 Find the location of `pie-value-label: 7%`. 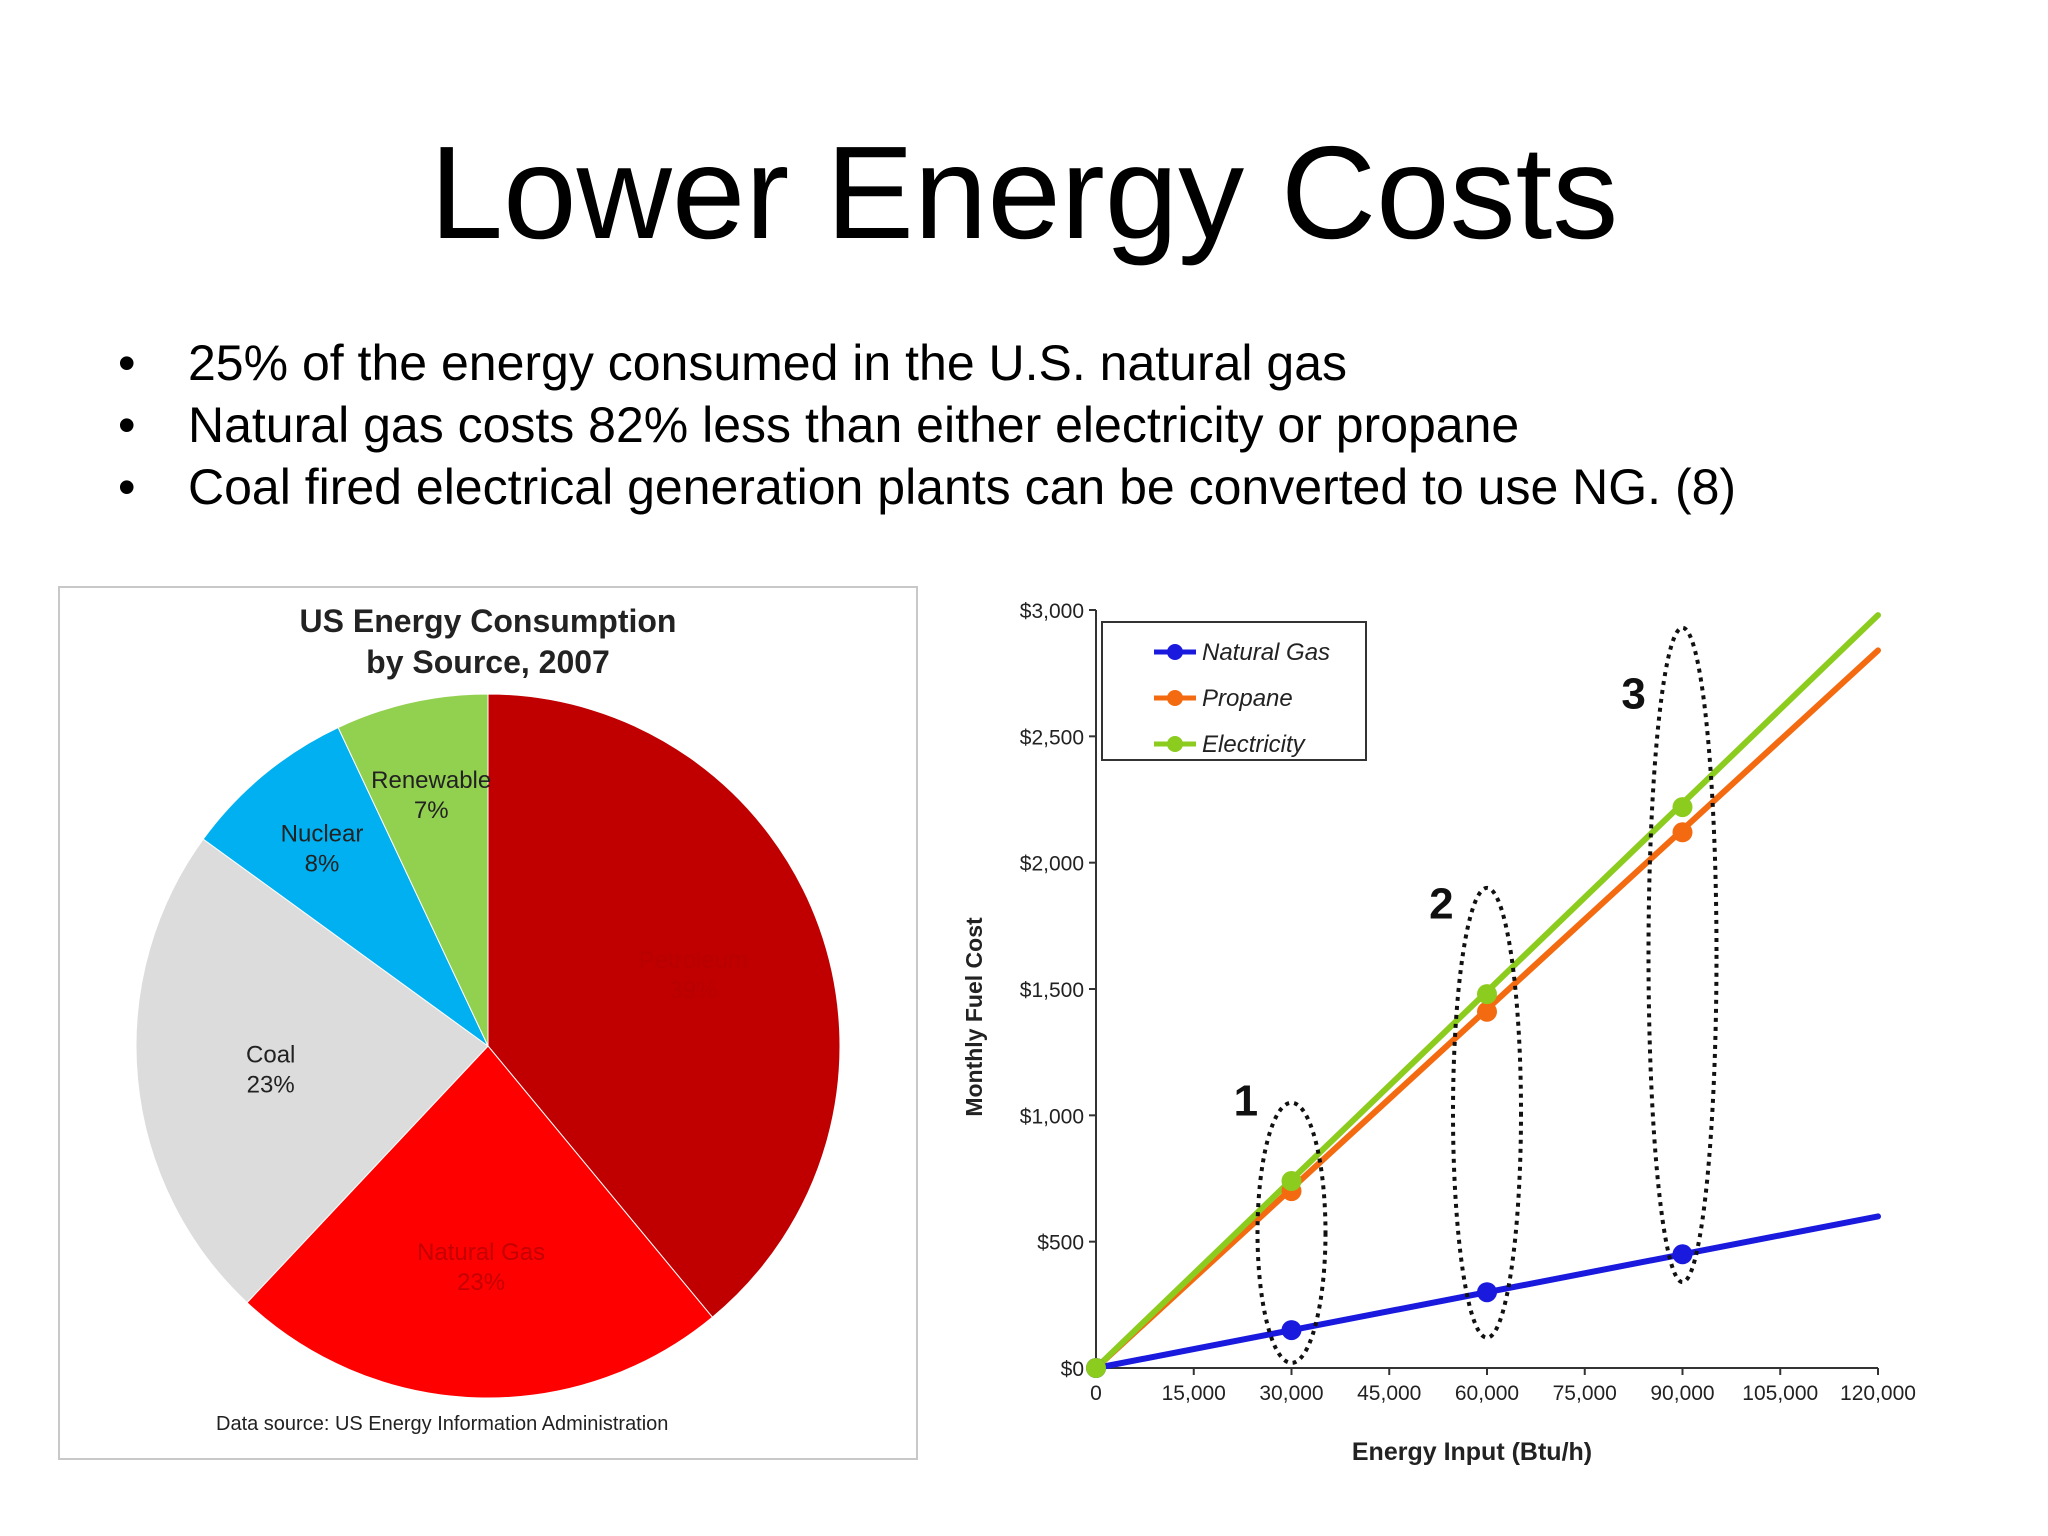

pie-value-label: 7% is located at coordinates (431, 810).